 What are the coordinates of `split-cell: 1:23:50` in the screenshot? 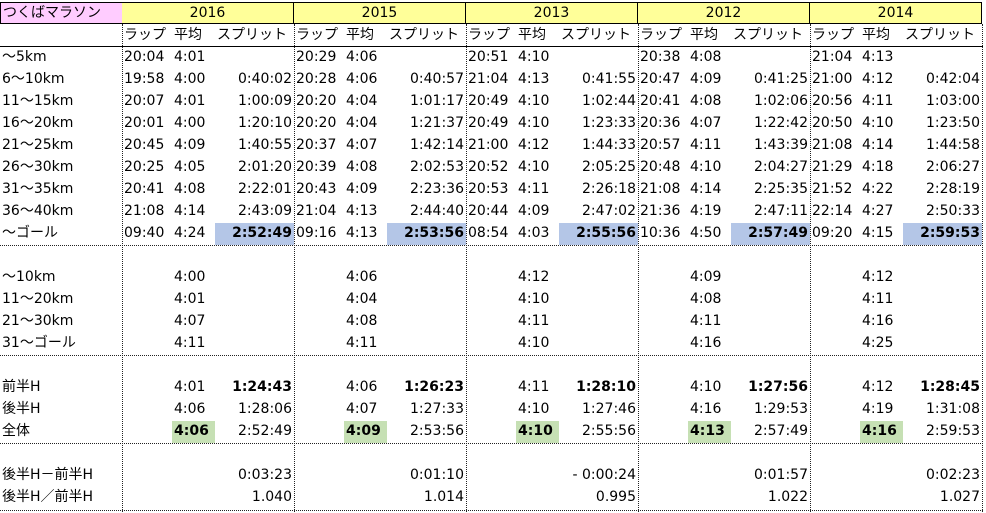 It's located at (953, 123).